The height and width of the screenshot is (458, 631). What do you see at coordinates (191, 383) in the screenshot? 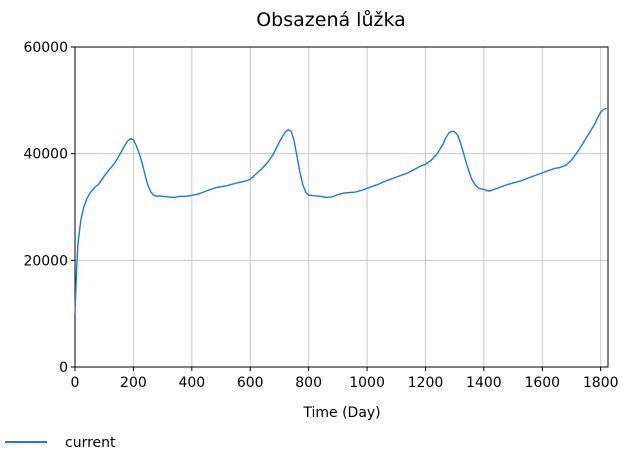
I see `x-tick-label: 400` at bounding box center [191, 383].